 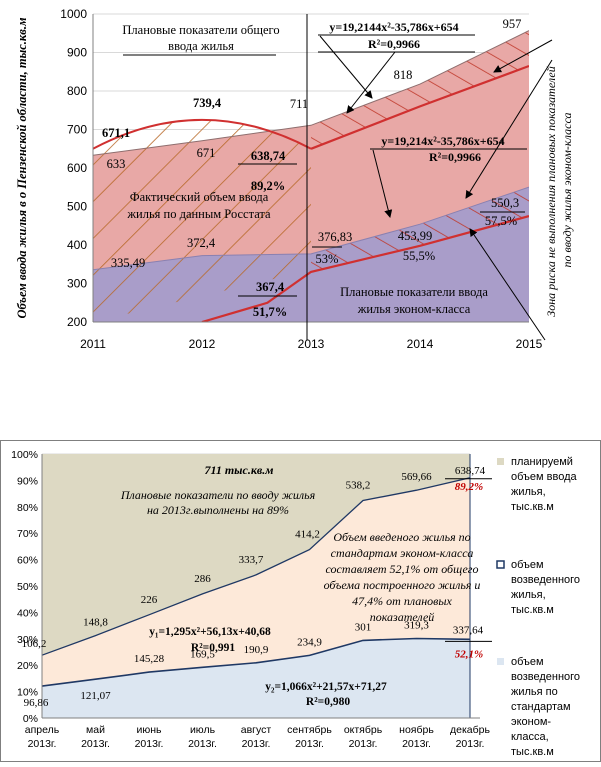 What do you see at coordinates (346, 67) in the screenshot?
I see `arrow-eq-top` at bounding box center [346, 67].